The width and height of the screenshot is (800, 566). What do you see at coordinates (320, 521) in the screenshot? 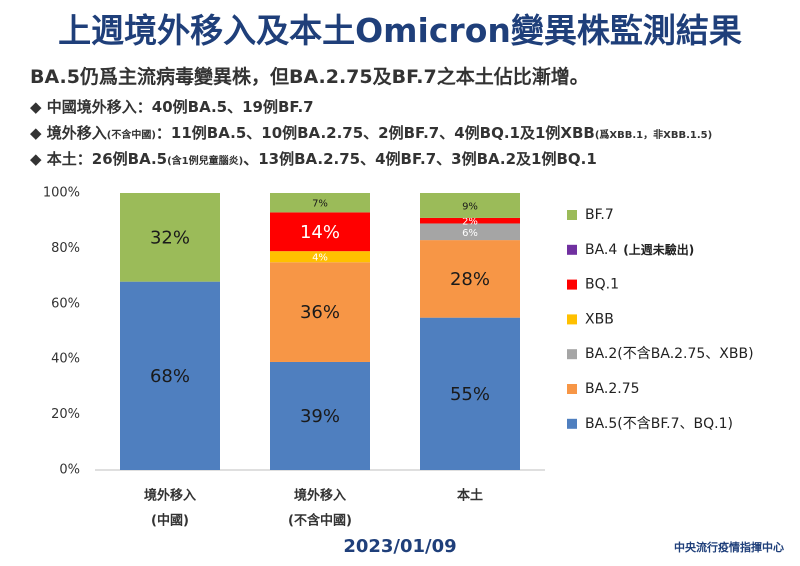
I see `x-tick-sublabel: (不含中國)` at bounding box center [320, 521].